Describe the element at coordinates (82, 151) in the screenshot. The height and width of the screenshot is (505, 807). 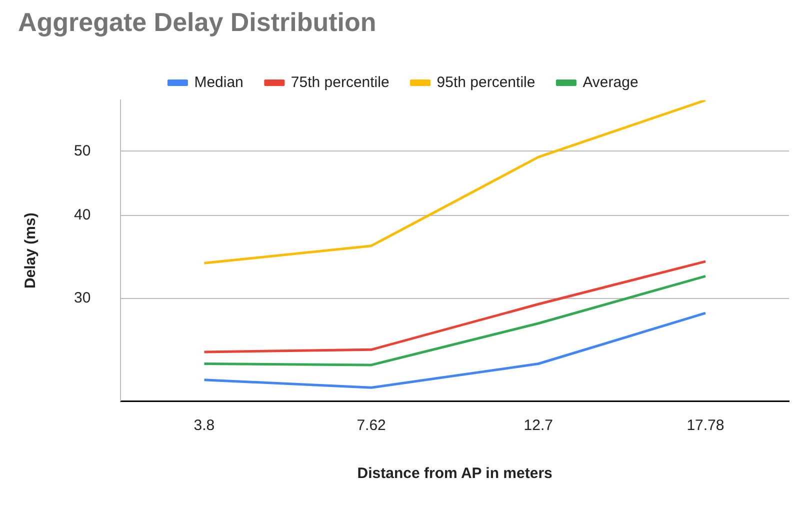
I see `y-tick-label: 50` at that location.